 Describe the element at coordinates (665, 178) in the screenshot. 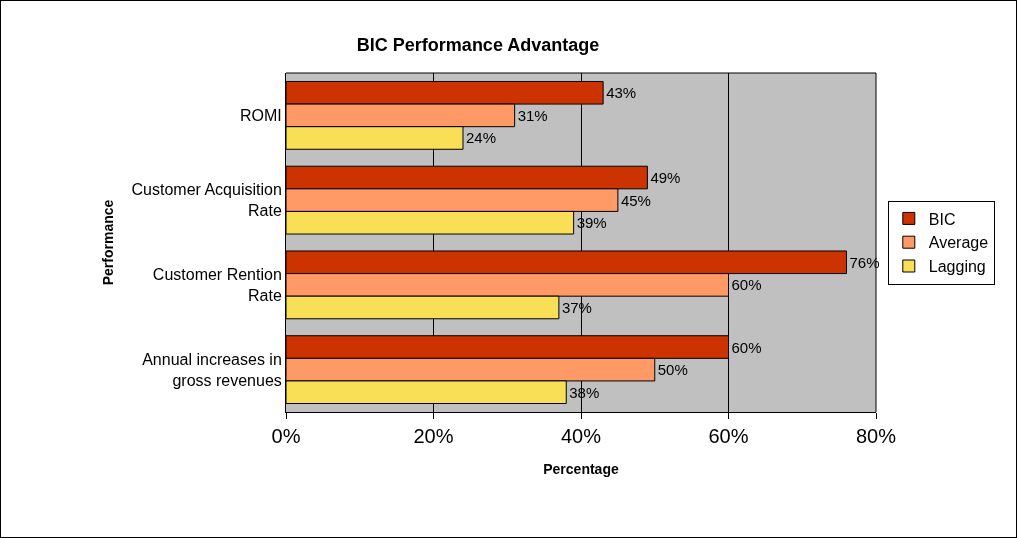

I see `data-label: 49%` at that location.